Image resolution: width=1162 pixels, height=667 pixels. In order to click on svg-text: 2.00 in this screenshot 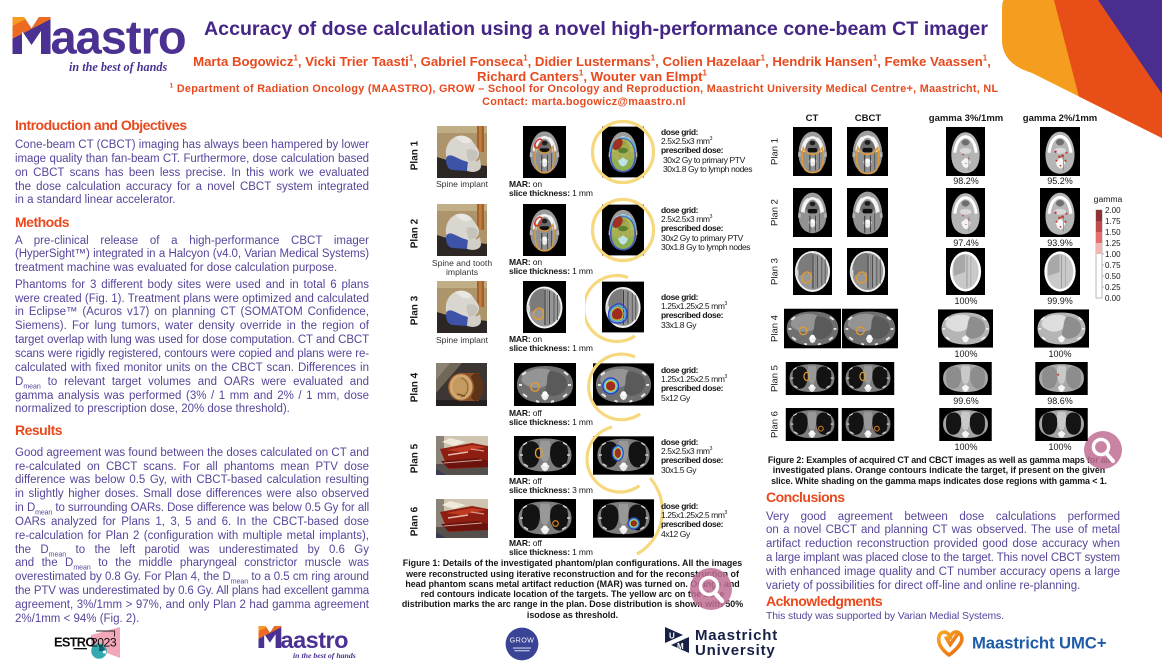, I will do `click(1113, 210)`.